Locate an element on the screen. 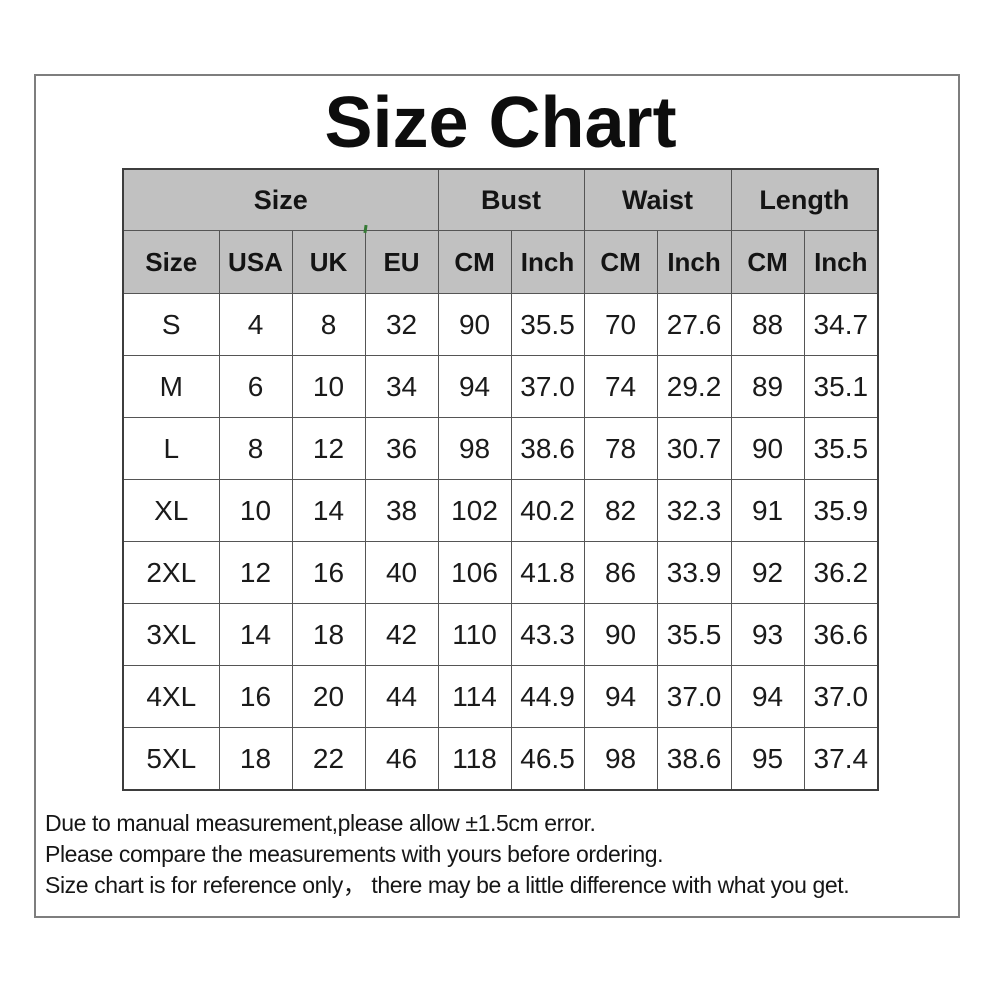 The image size is (1001, 1001). table-cell: 30.7 is located at coordinates (694, 448).